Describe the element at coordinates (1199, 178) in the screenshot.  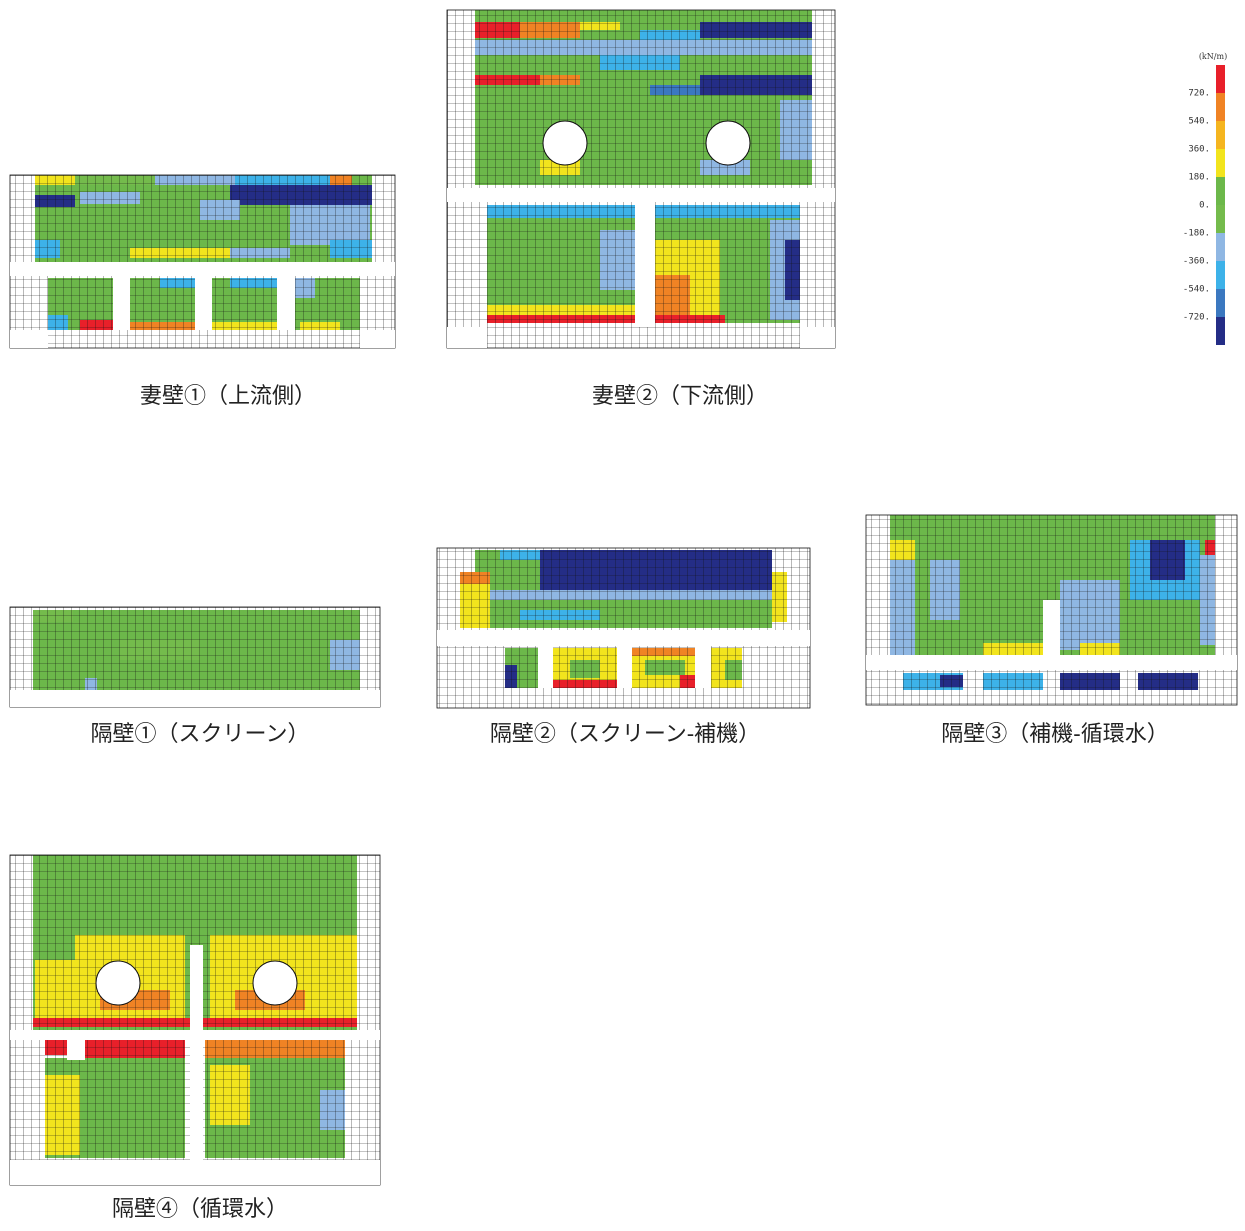
I see `legend-label: 180.` at that location.